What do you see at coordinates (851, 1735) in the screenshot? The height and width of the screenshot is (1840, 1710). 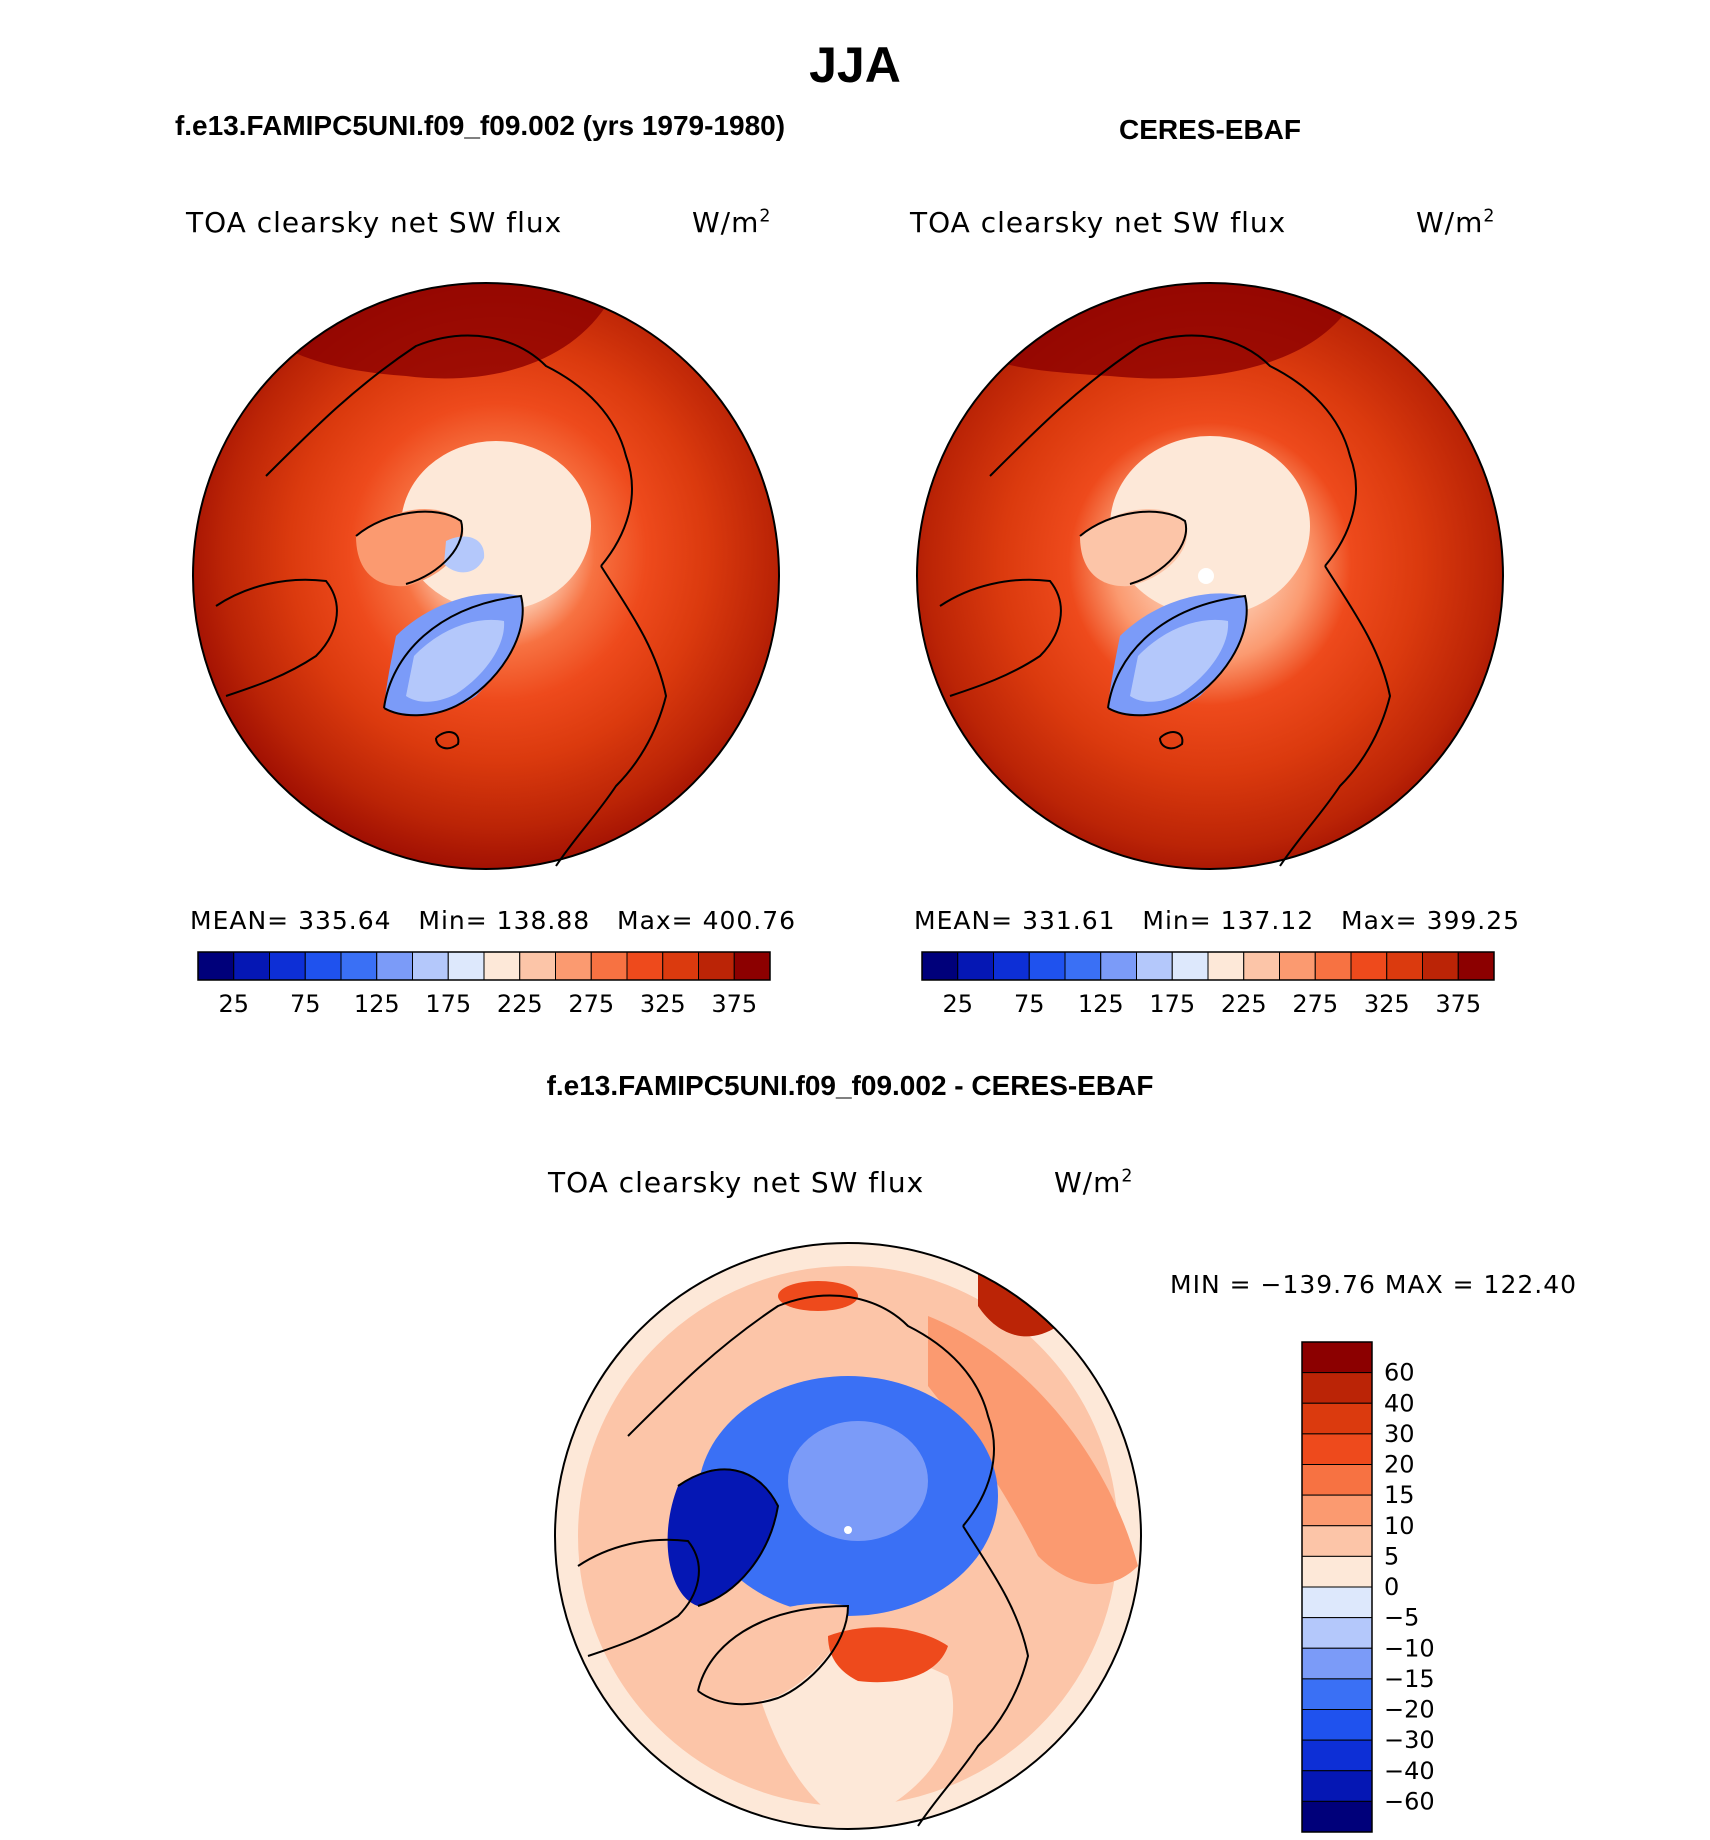 I see `diff-south-sector` at bounding box center [851, 1735].